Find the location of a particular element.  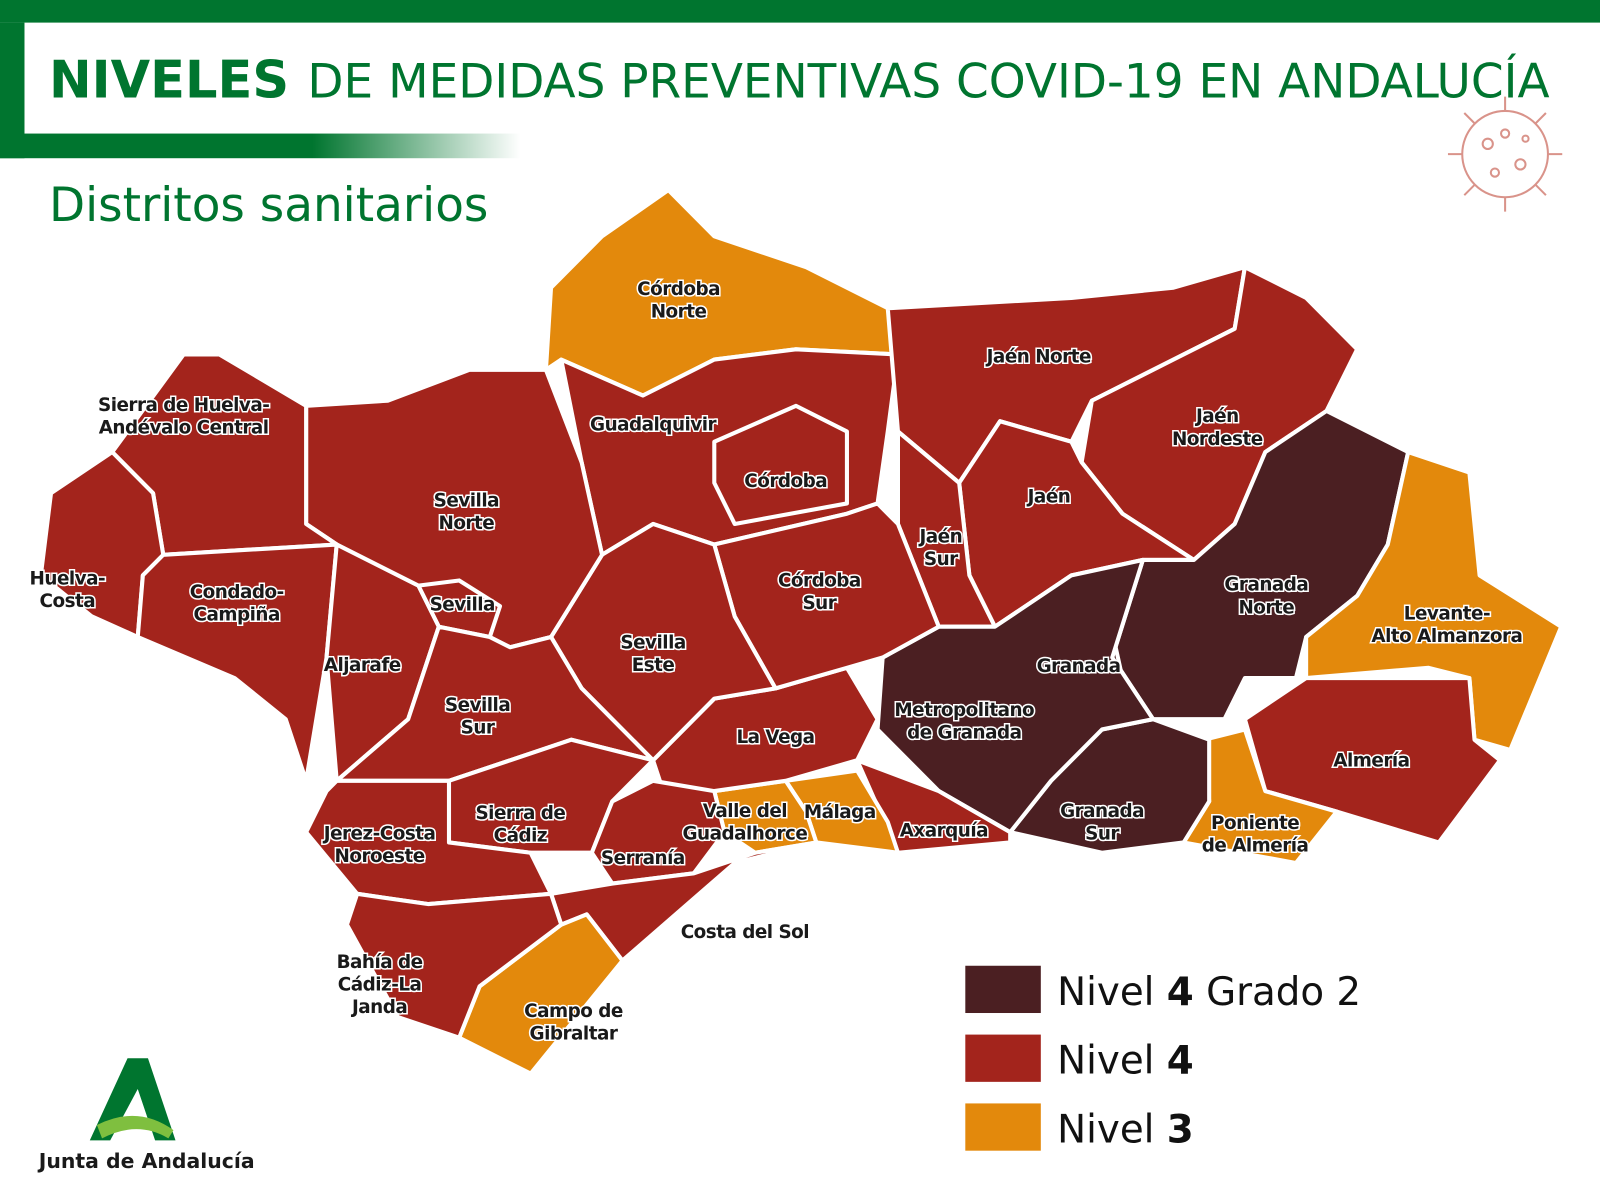

district-label: Sevilla Norte is located at coordinates (466, 512).